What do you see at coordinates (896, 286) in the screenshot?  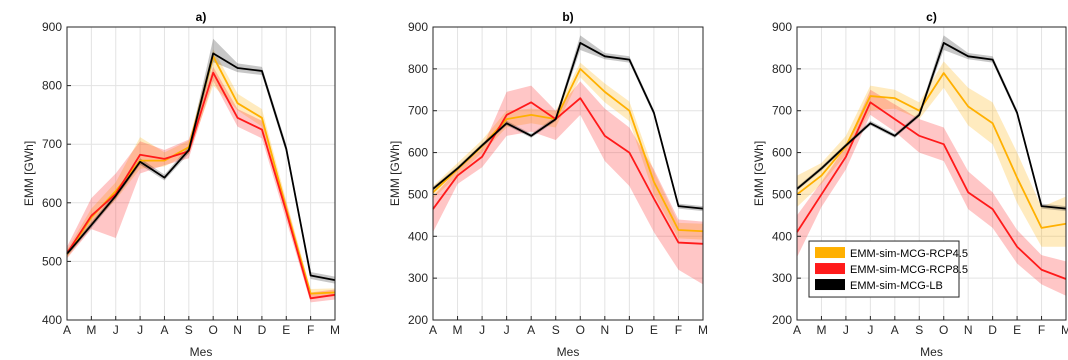 I see `legend-label-3: EMM-sim-MCG-LB` at bounding box center [896, 286].